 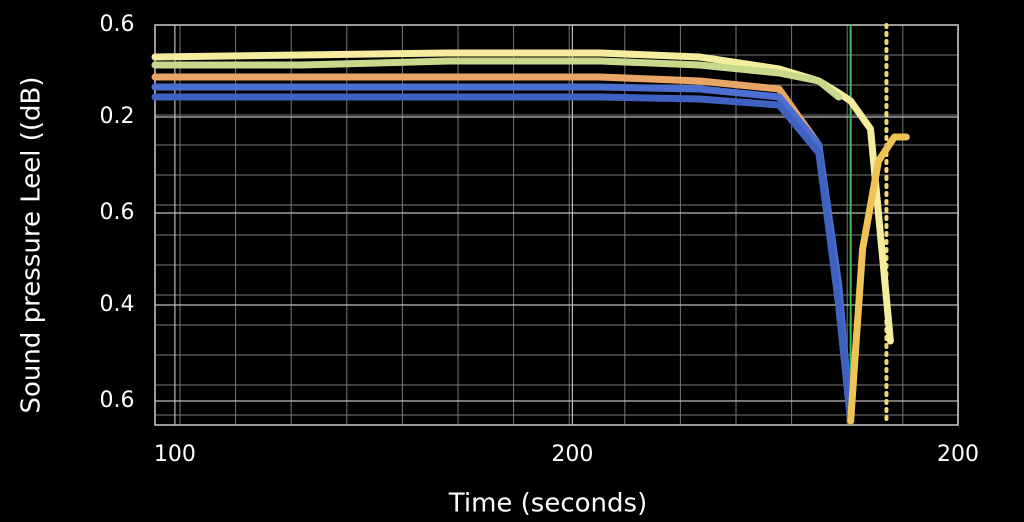 What do you see at coordinates (547, 504) in the screenshot?
I see `x-axis-label: Time (seconds)` at bounding box center [547, 504].